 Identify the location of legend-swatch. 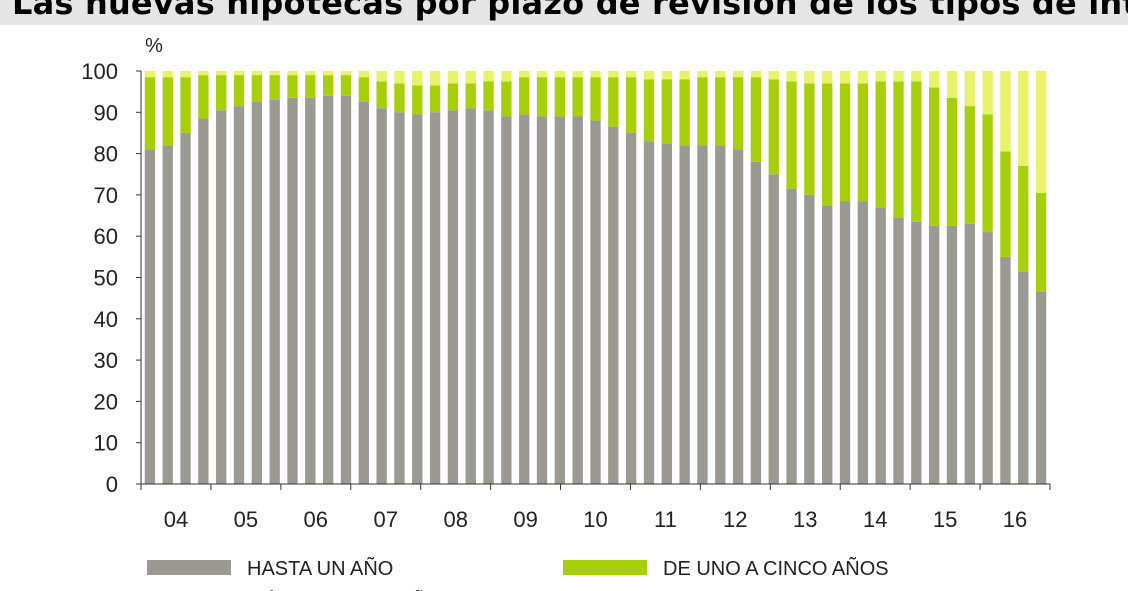
(189, 567).